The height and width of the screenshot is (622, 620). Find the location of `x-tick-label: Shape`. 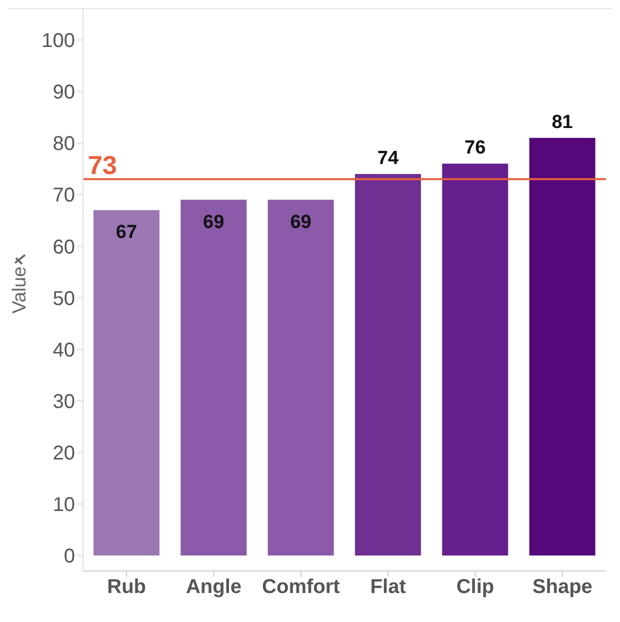

x-tick-label: Shape is located at coordinates (562, 587).